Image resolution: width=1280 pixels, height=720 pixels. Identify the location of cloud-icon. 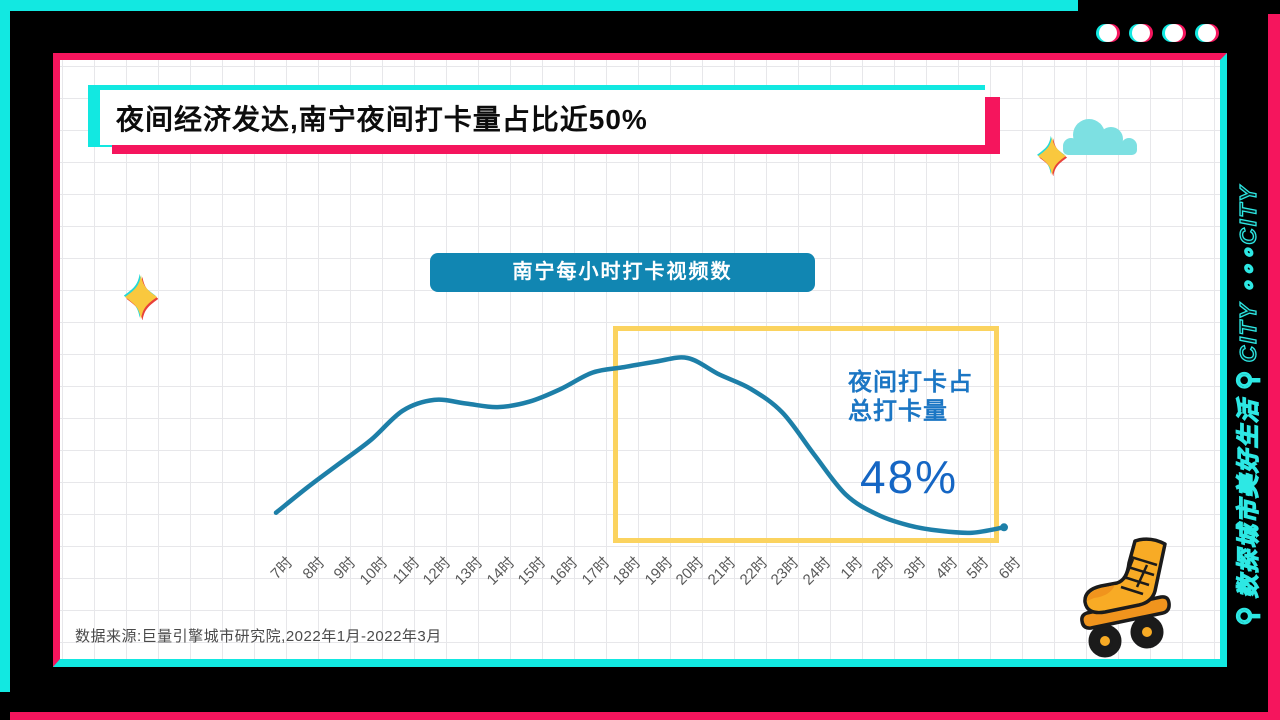
(1100, 137).